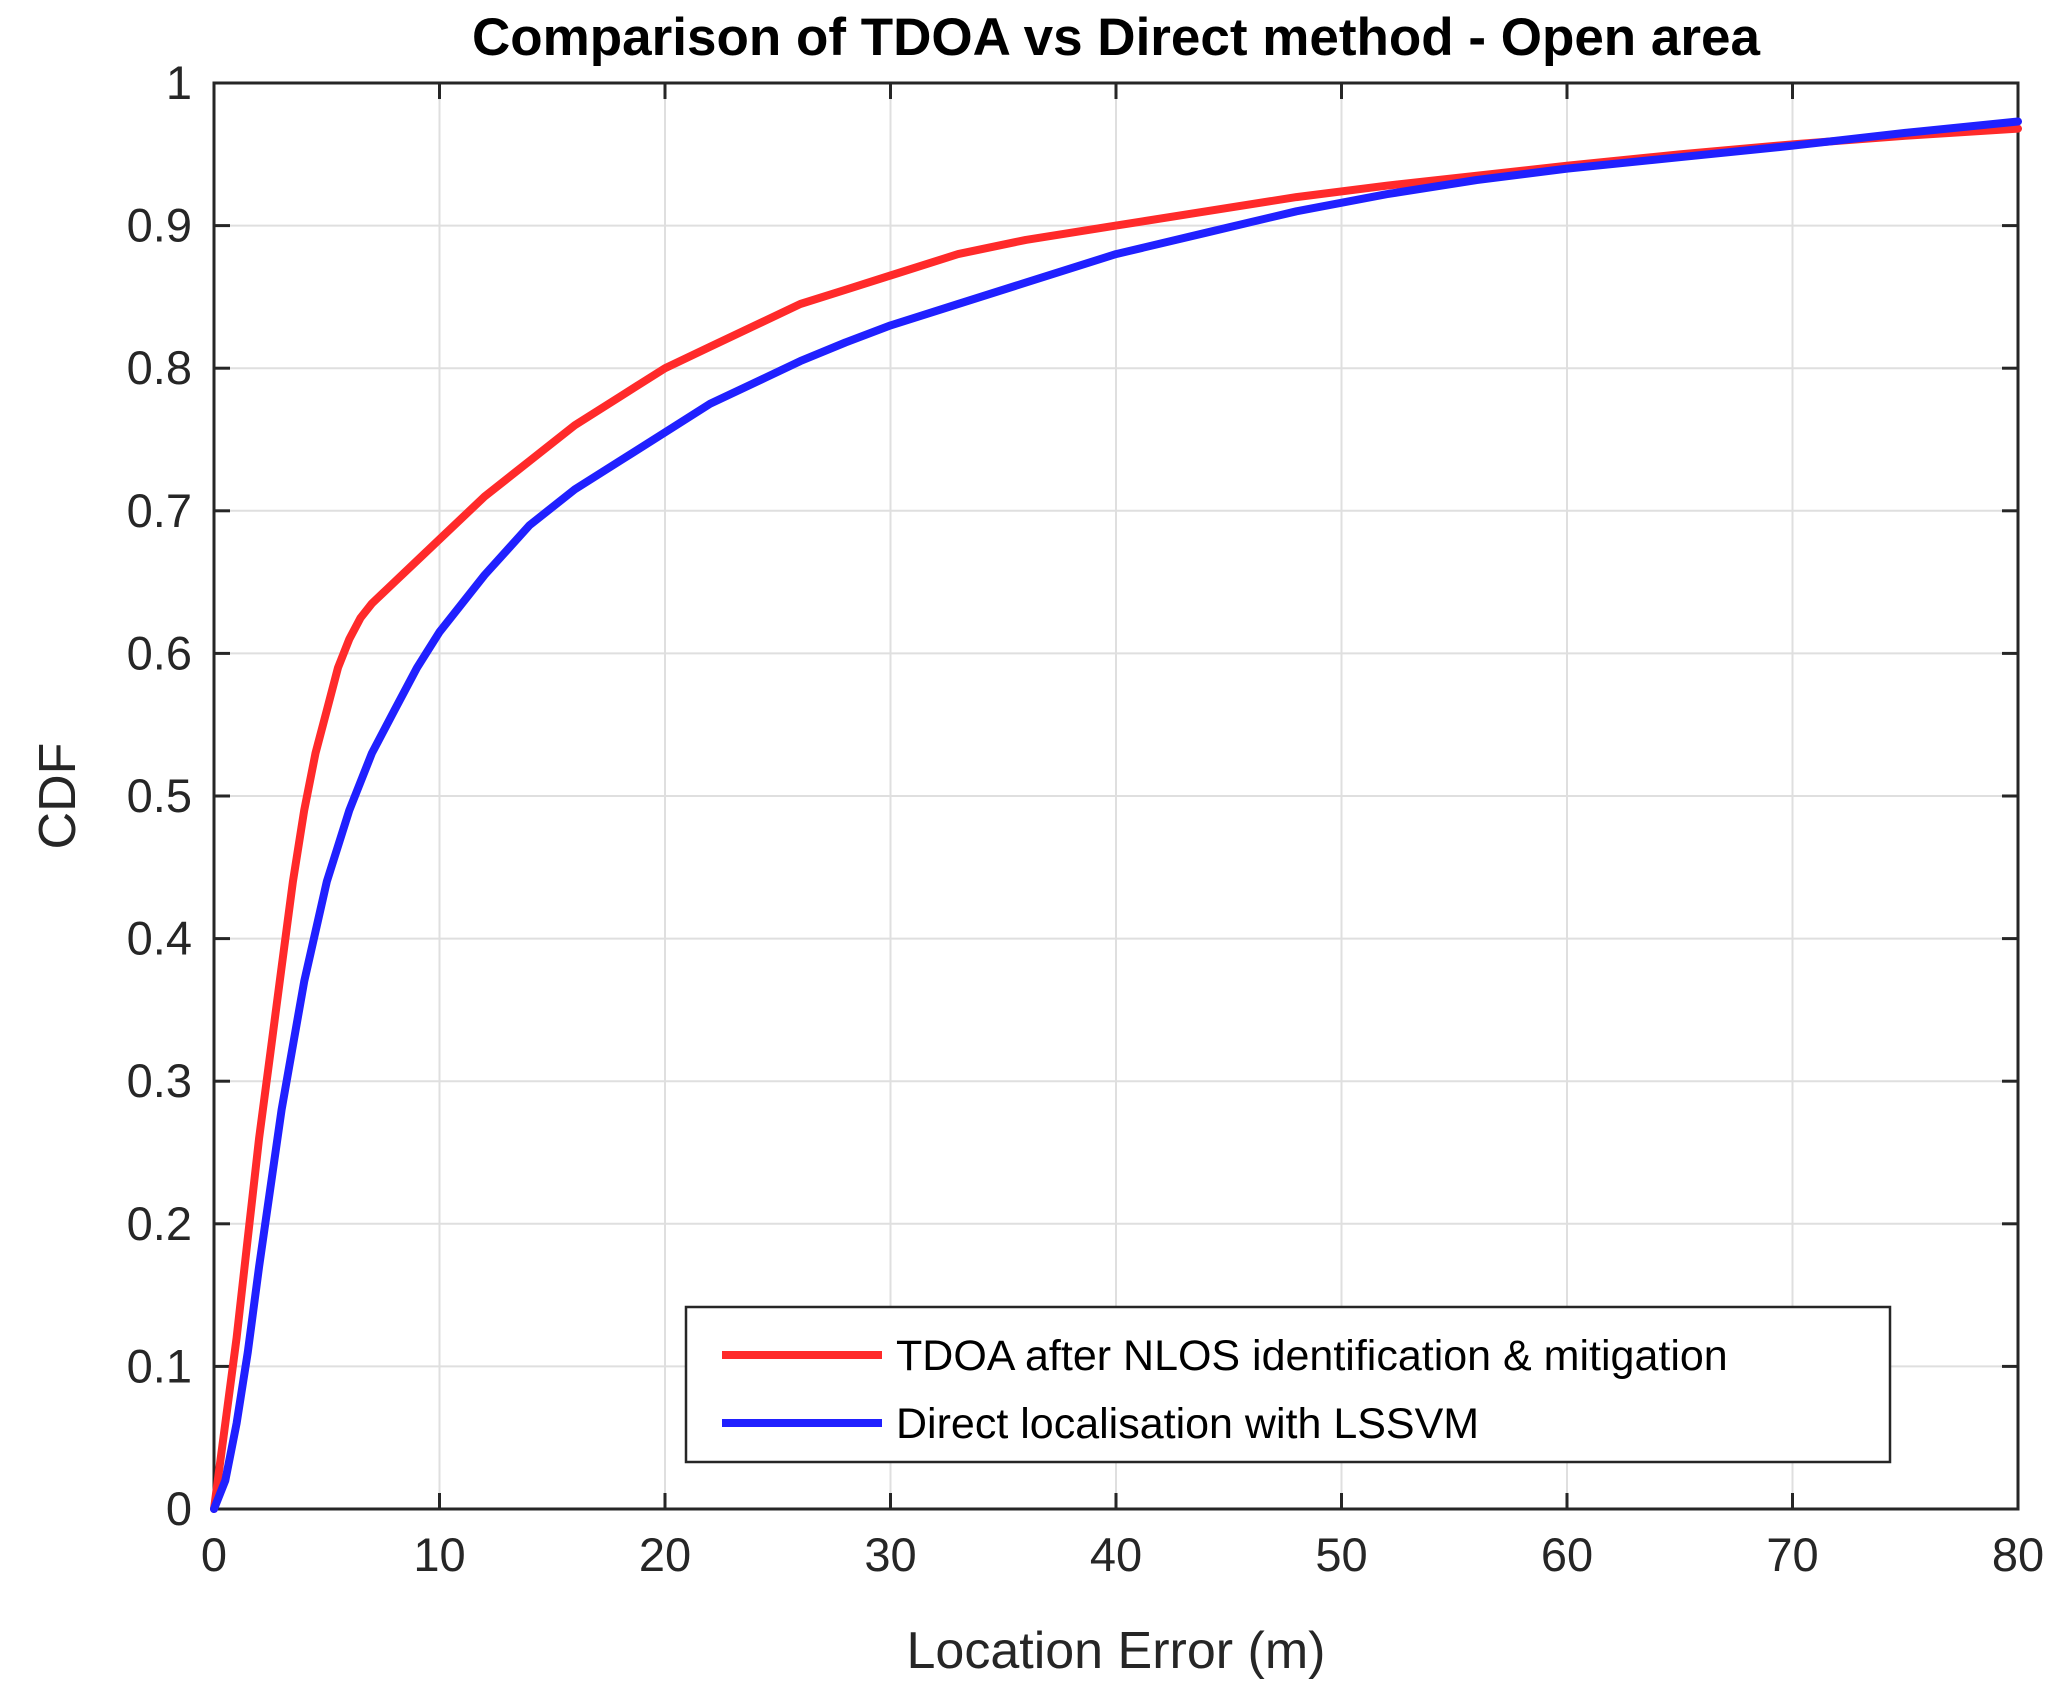 This screenshot has width=2060, height=1695. I want to click on y-tick-label: 0.6, so click(159, 652).